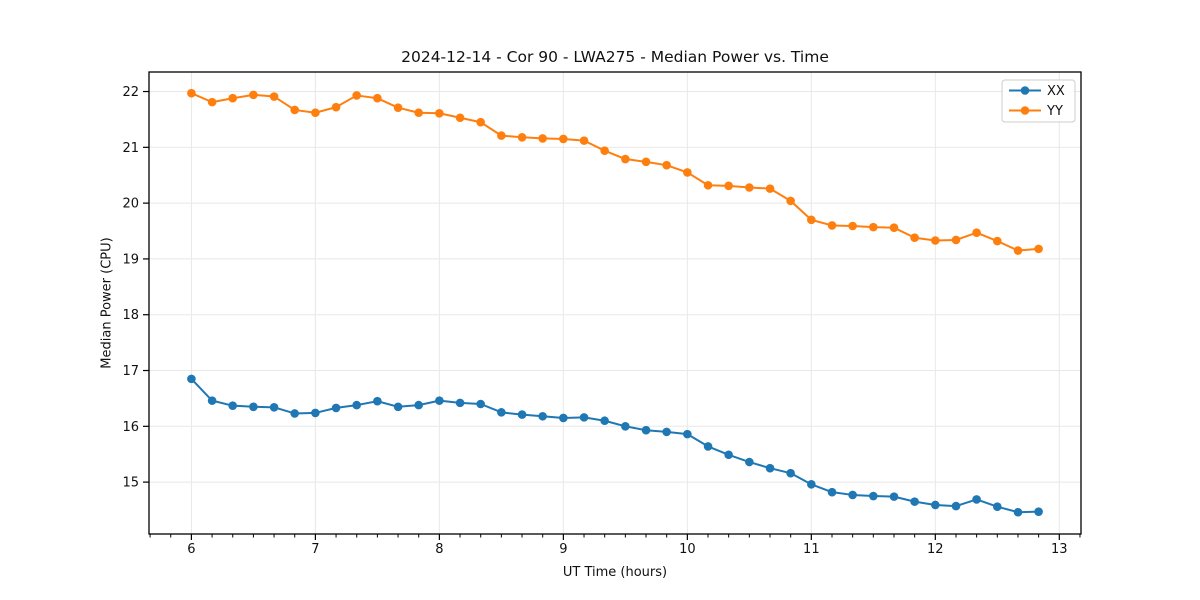 This screenshot has height=600, width=1200. Describe the element at coordinates (130, 92) in the screenshot. I see `y-tick-label: 22` at that location.